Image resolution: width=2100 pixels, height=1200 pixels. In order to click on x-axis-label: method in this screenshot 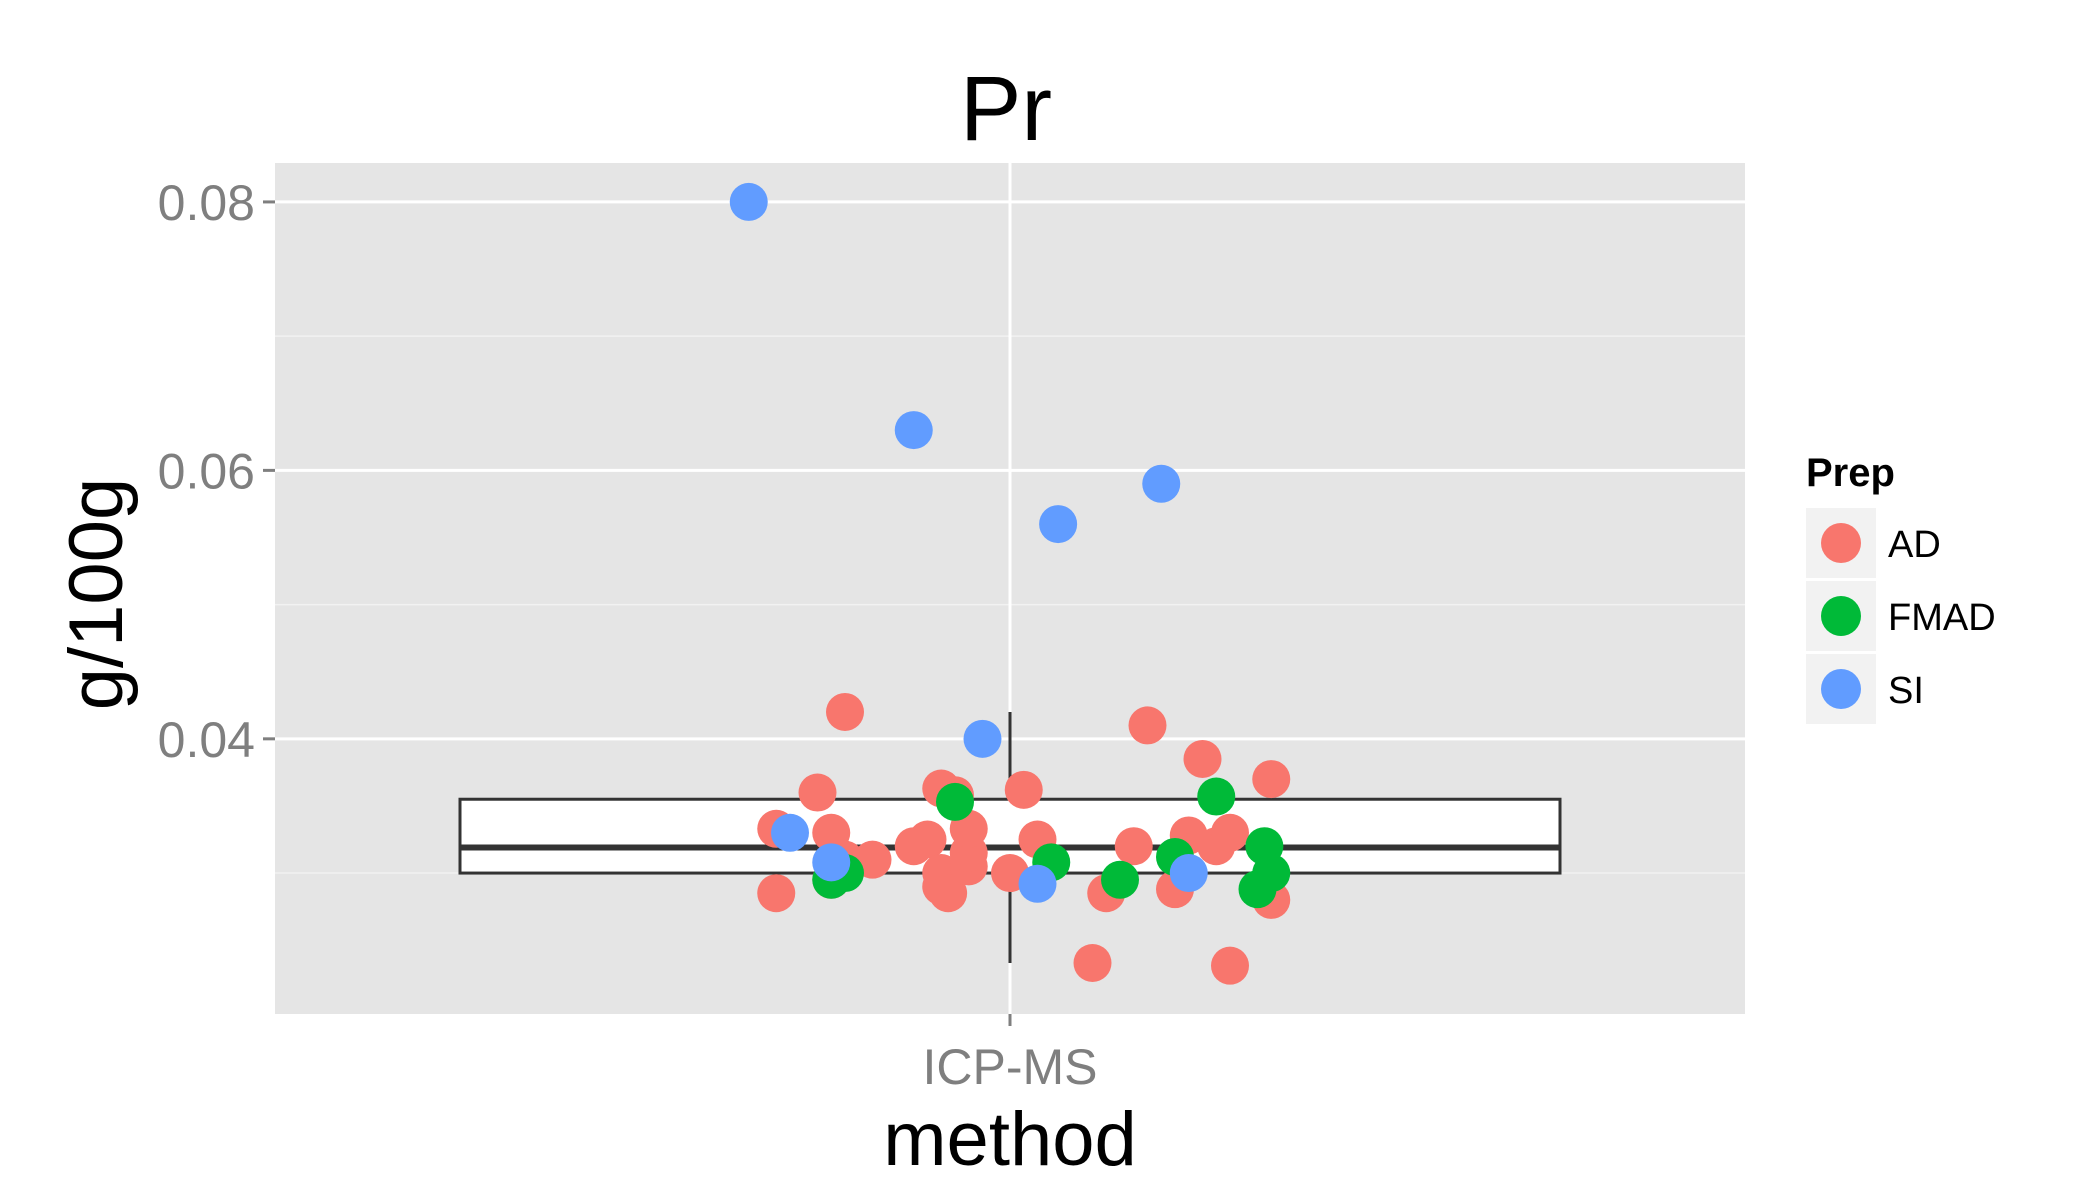, I will do `click(1010, 1139)`.